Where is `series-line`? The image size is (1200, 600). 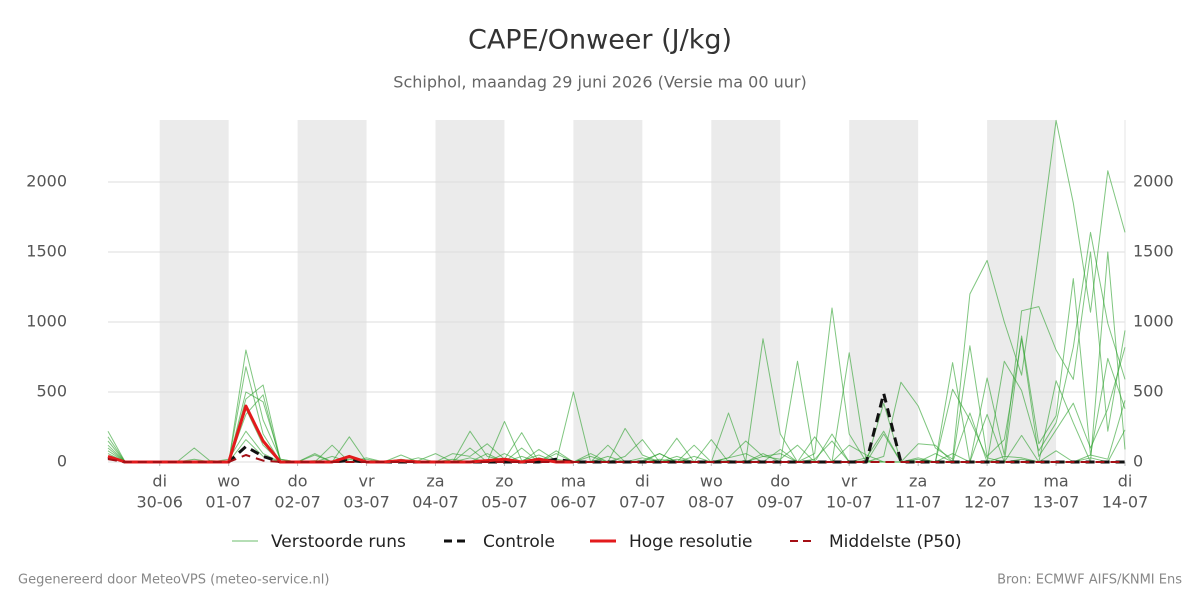 series-line is located at coordinates (616, 458).